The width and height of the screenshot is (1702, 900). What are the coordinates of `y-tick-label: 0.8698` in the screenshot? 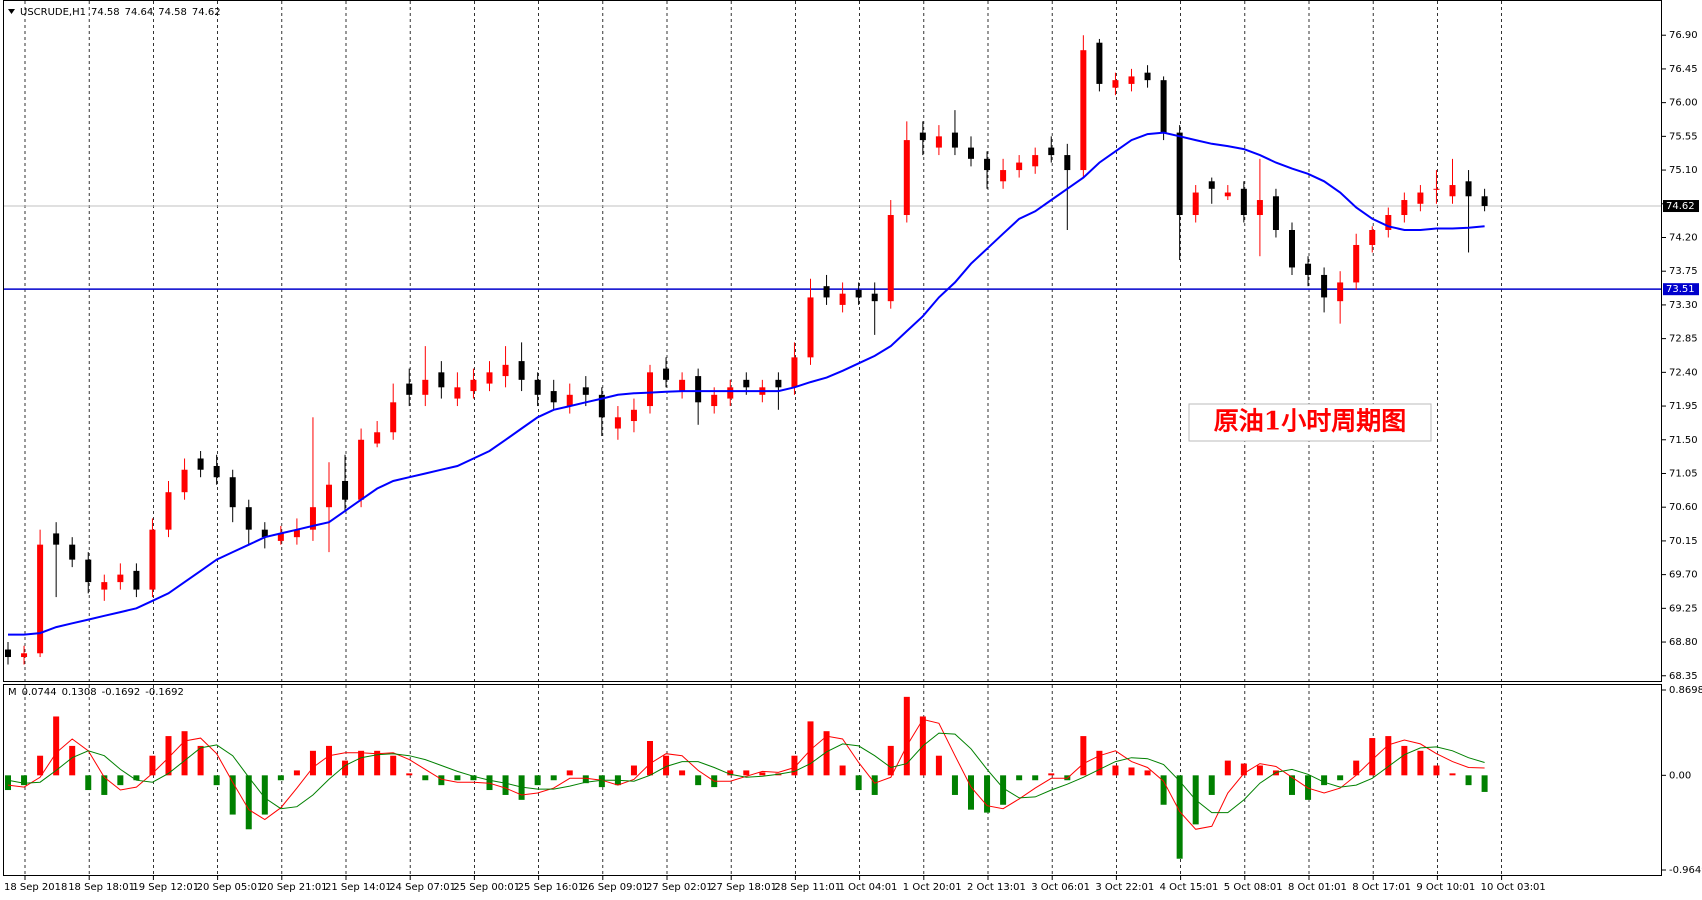 It's located at (1685, 690).